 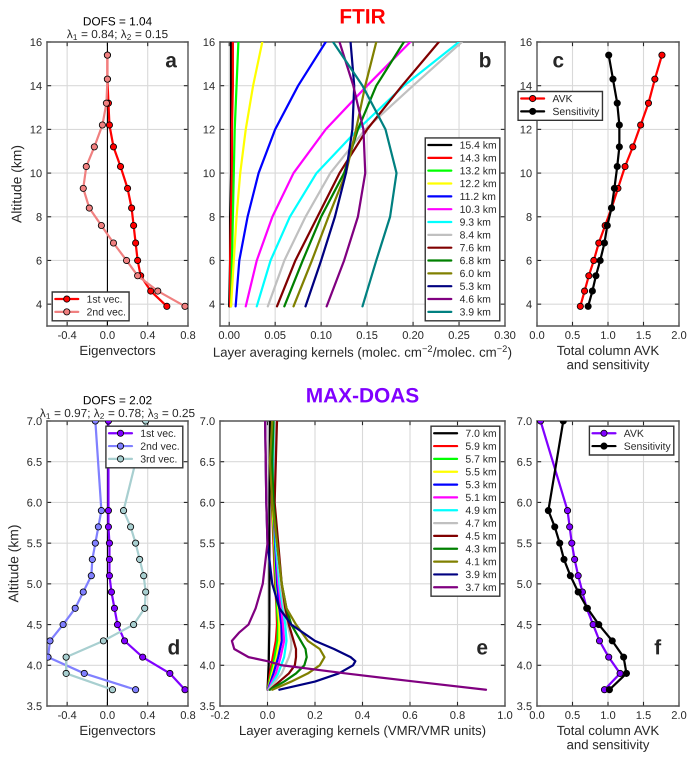 What do you see at coordinates (481, 574) in the screenshot?
I see `legend-label: 3.9 km` at bounding box center [481, 574].